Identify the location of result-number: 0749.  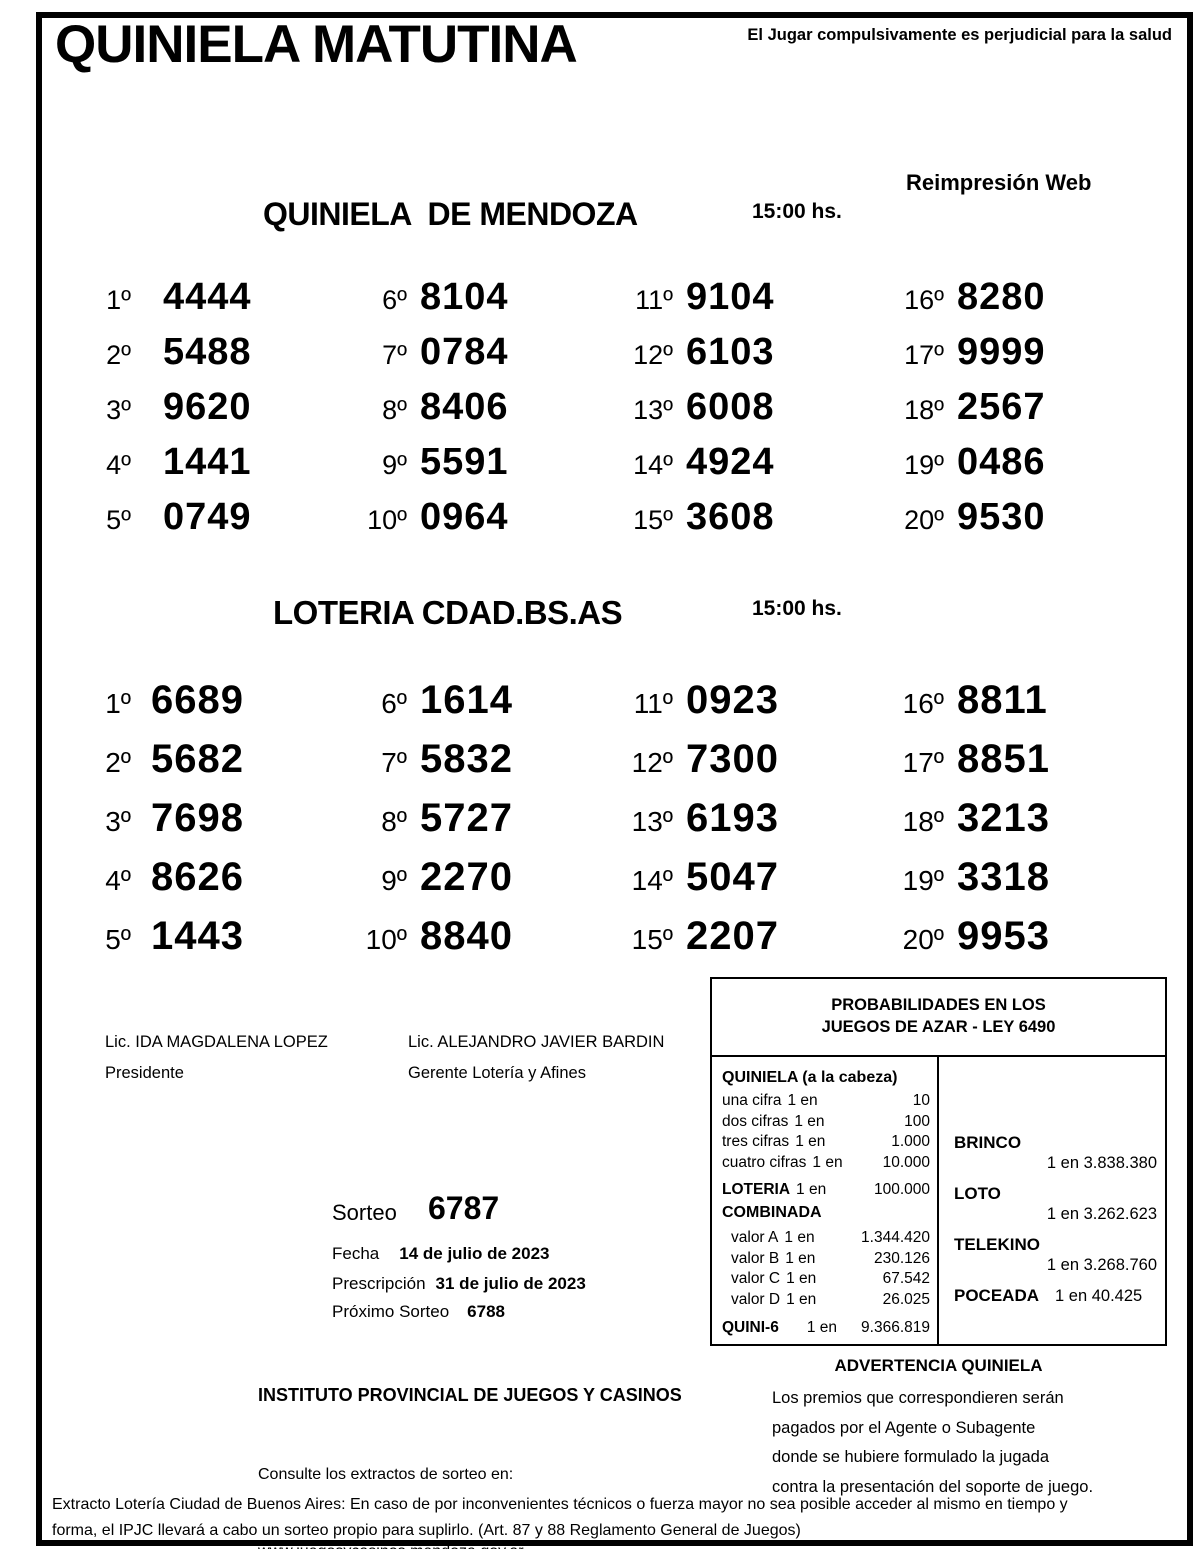
(207, 517).